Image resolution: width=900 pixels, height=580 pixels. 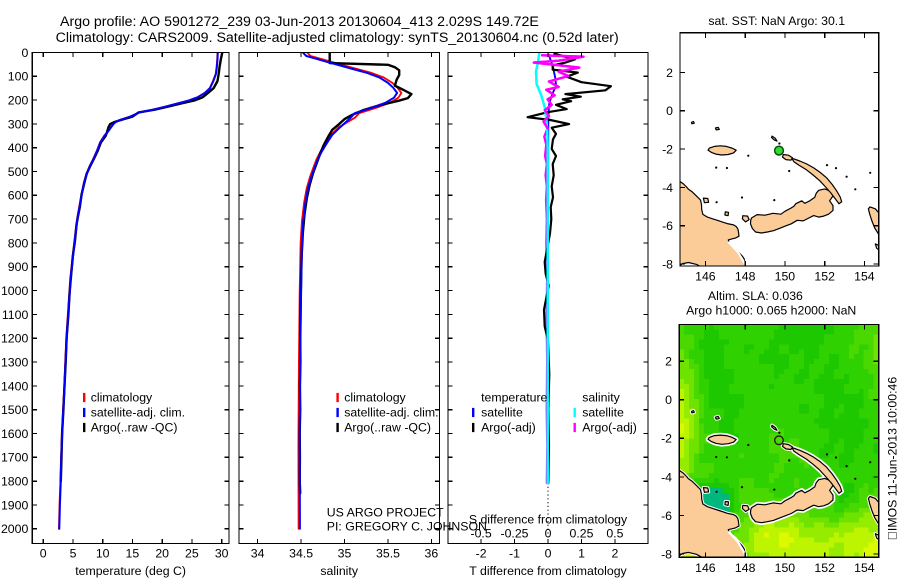 I want to click on svg-text: 1200, so click(x=15, y=339).